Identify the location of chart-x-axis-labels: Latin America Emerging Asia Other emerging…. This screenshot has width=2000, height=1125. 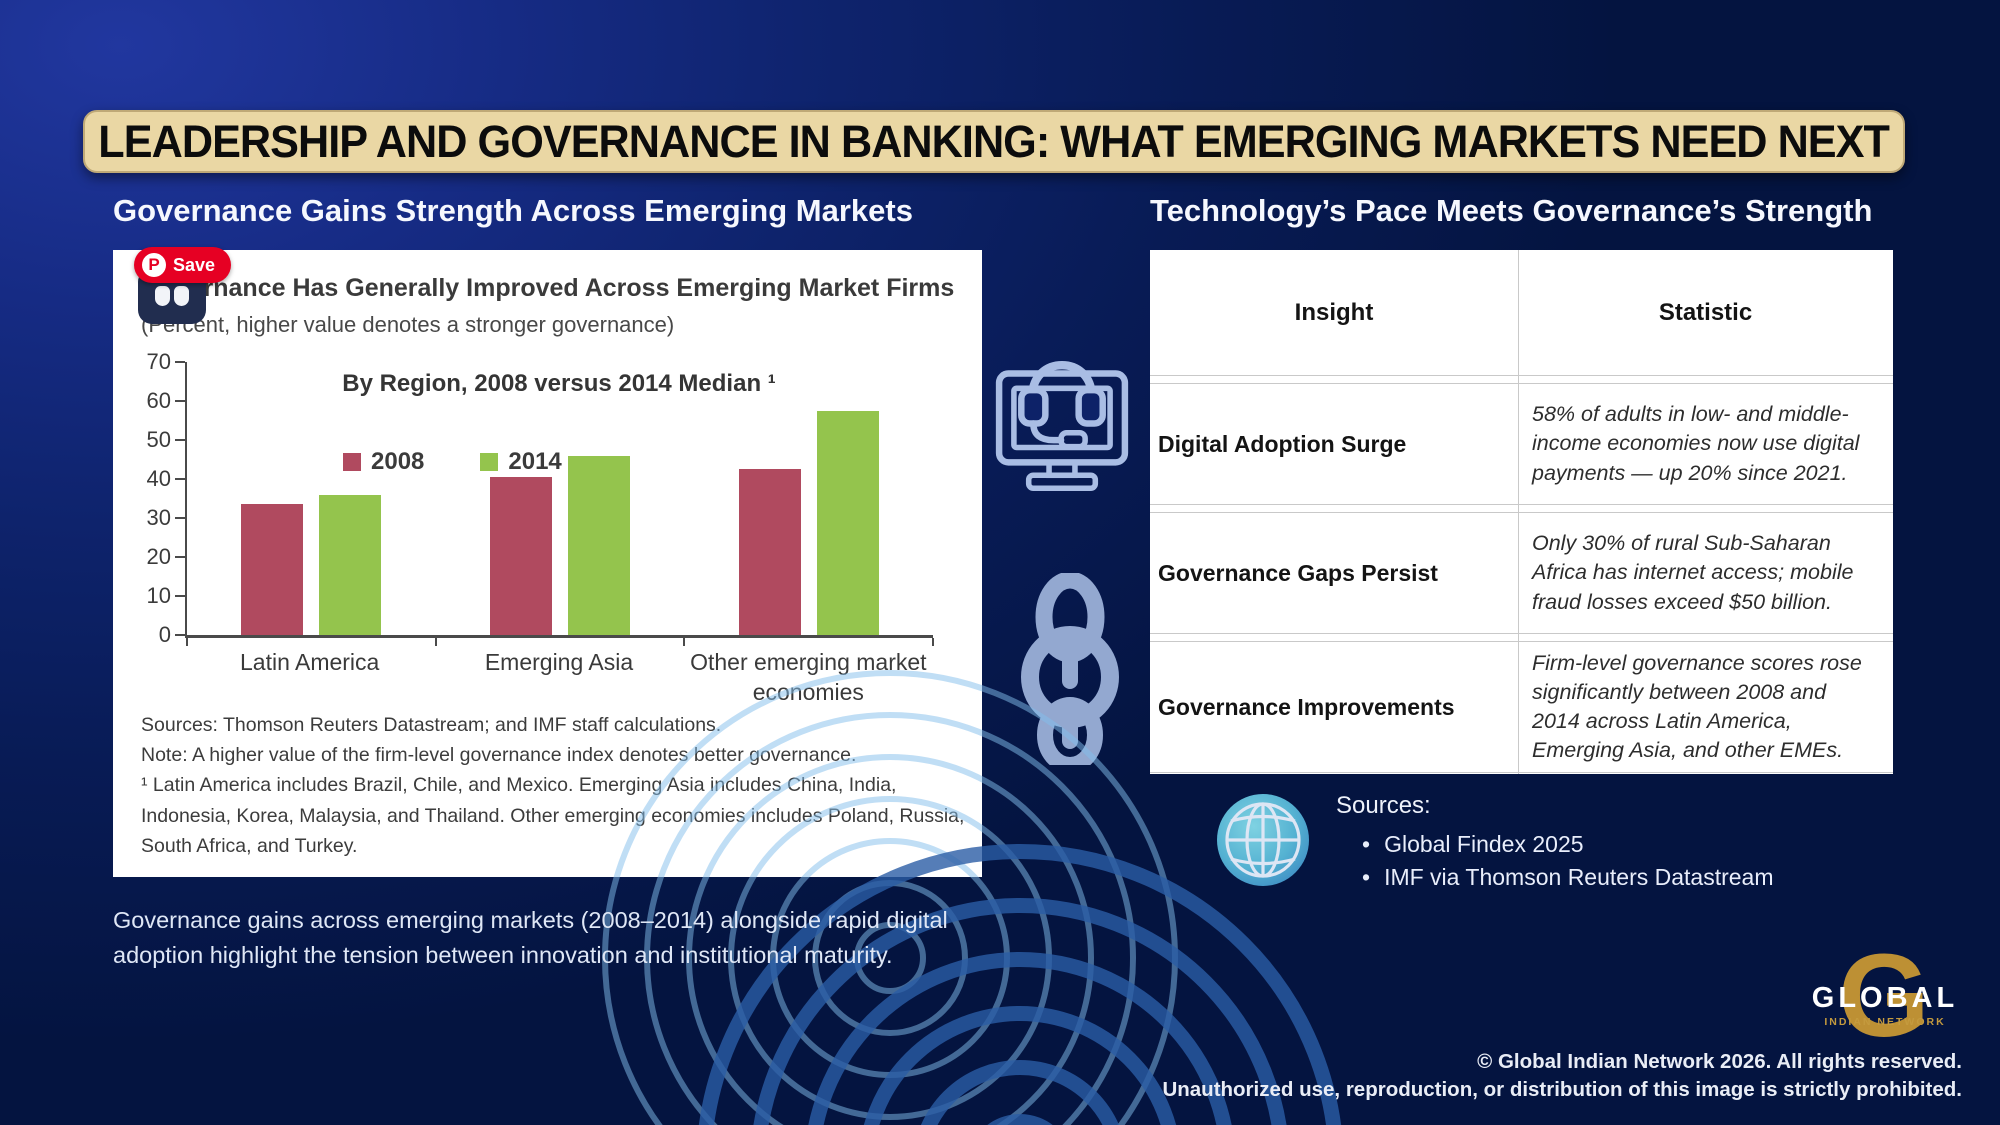
(559, 678).